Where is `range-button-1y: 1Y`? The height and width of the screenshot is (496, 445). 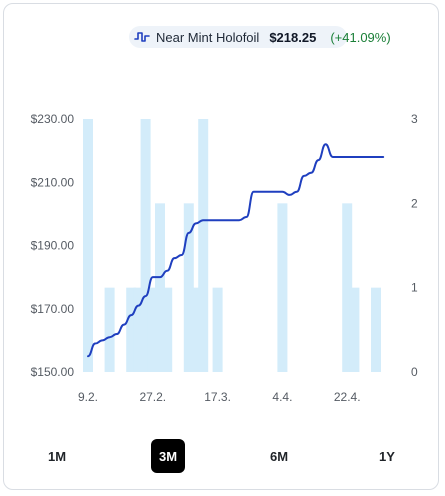
range-button-1y: 1Y is located at coordinates (387, 456).